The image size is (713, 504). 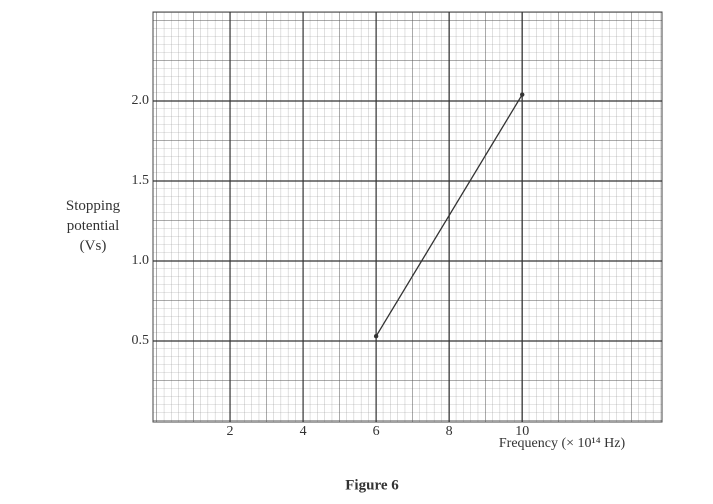 I want to click on x-axis-label: Frequency (× 10¹⁴ Hz), so click(x=562, y=443).